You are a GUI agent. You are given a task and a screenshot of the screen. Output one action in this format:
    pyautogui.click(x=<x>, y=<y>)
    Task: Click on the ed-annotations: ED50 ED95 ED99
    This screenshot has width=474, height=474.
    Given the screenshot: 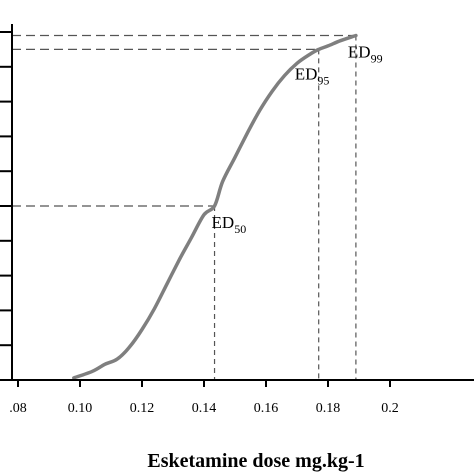 What is the action you would take?
    pyautogui.click(x=297, y=139)
    